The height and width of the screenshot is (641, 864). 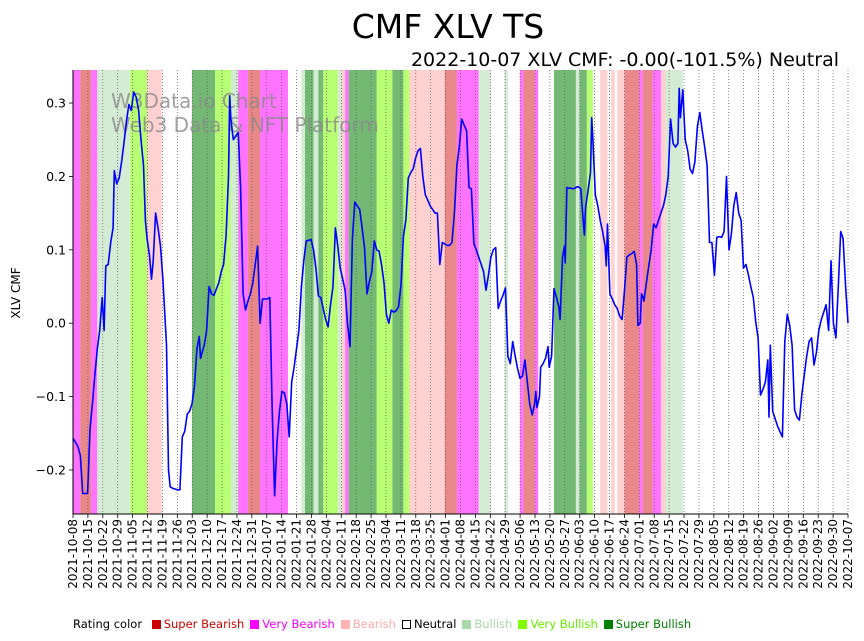 I want to click on x-tick-label: 2022-07-15, so click(x=669, y=554).